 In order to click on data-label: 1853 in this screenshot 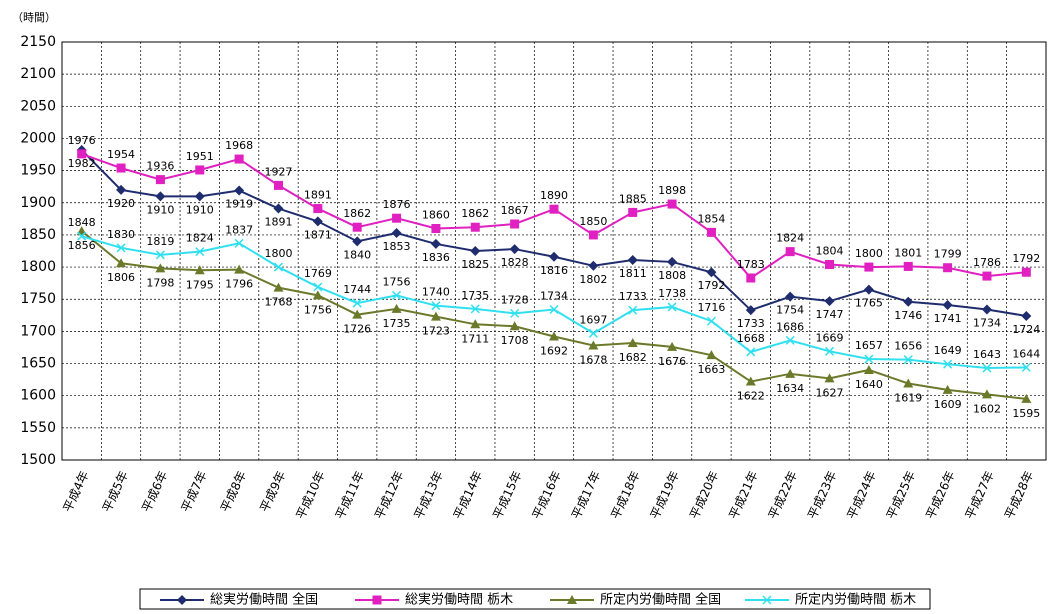, I will do `click(397, 246)`.